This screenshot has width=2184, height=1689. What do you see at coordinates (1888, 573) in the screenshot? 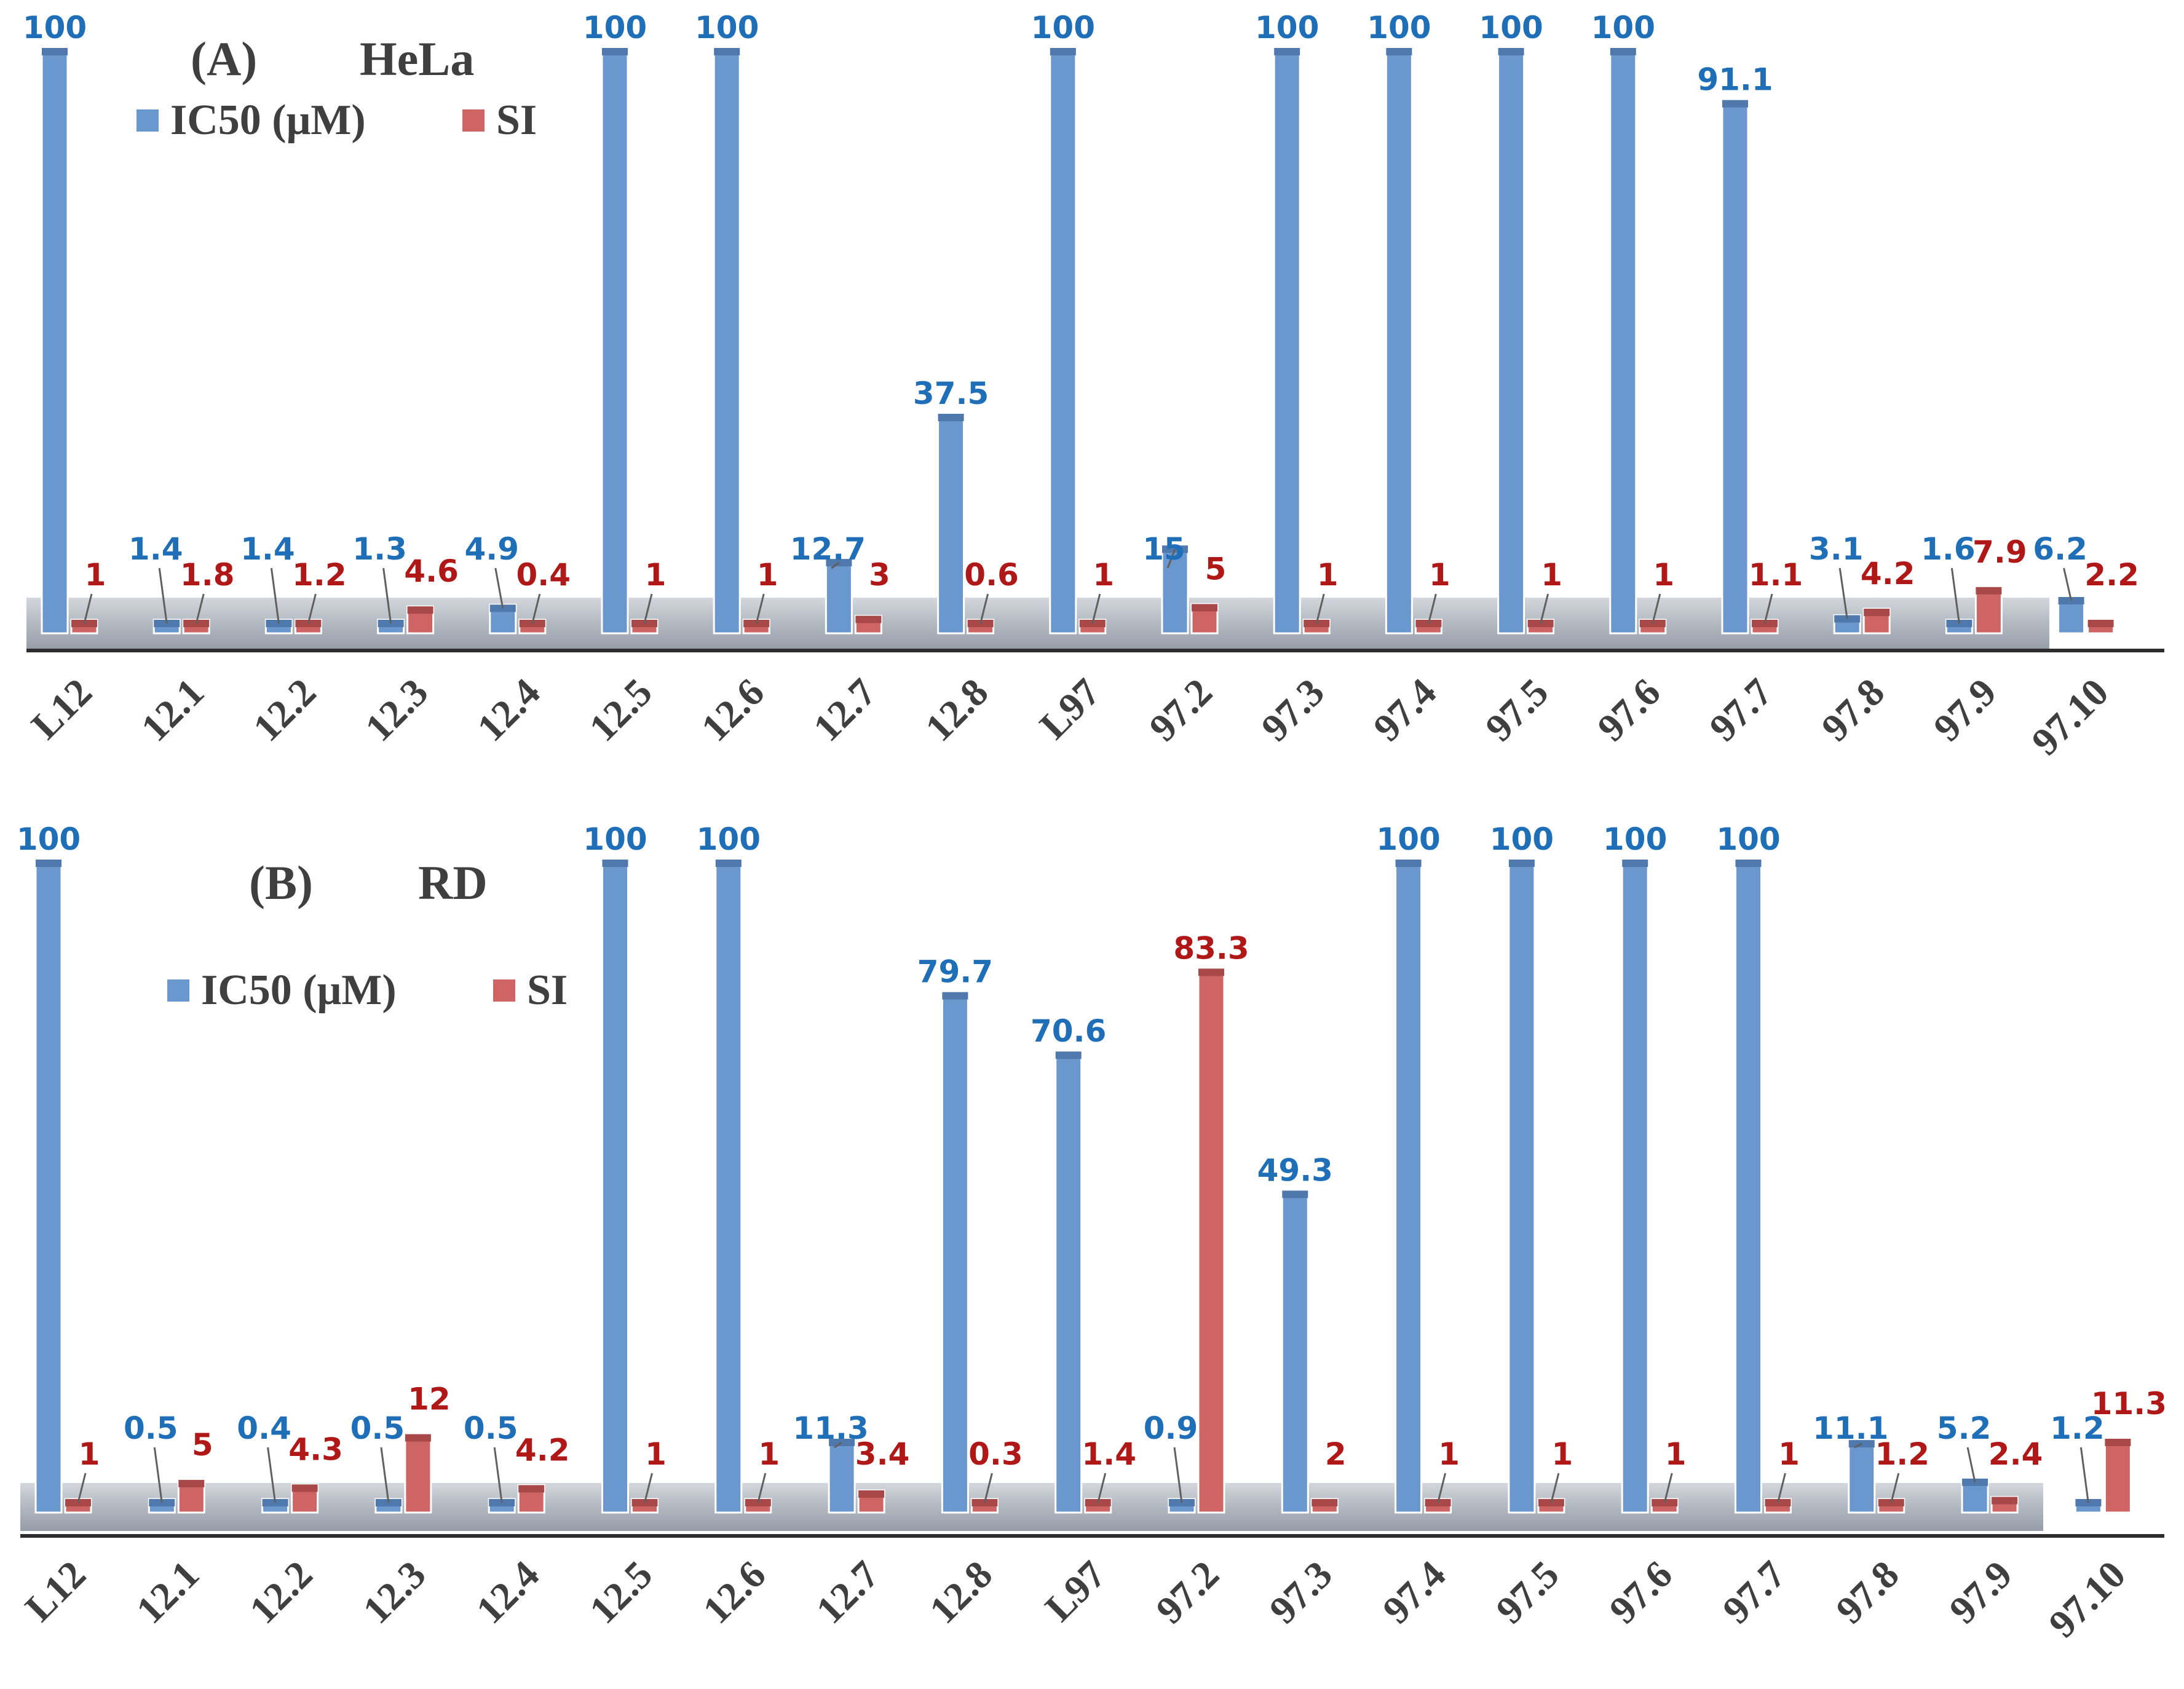
I see `label-si-97.8: 4.2` at bounding box center [1888, 573].